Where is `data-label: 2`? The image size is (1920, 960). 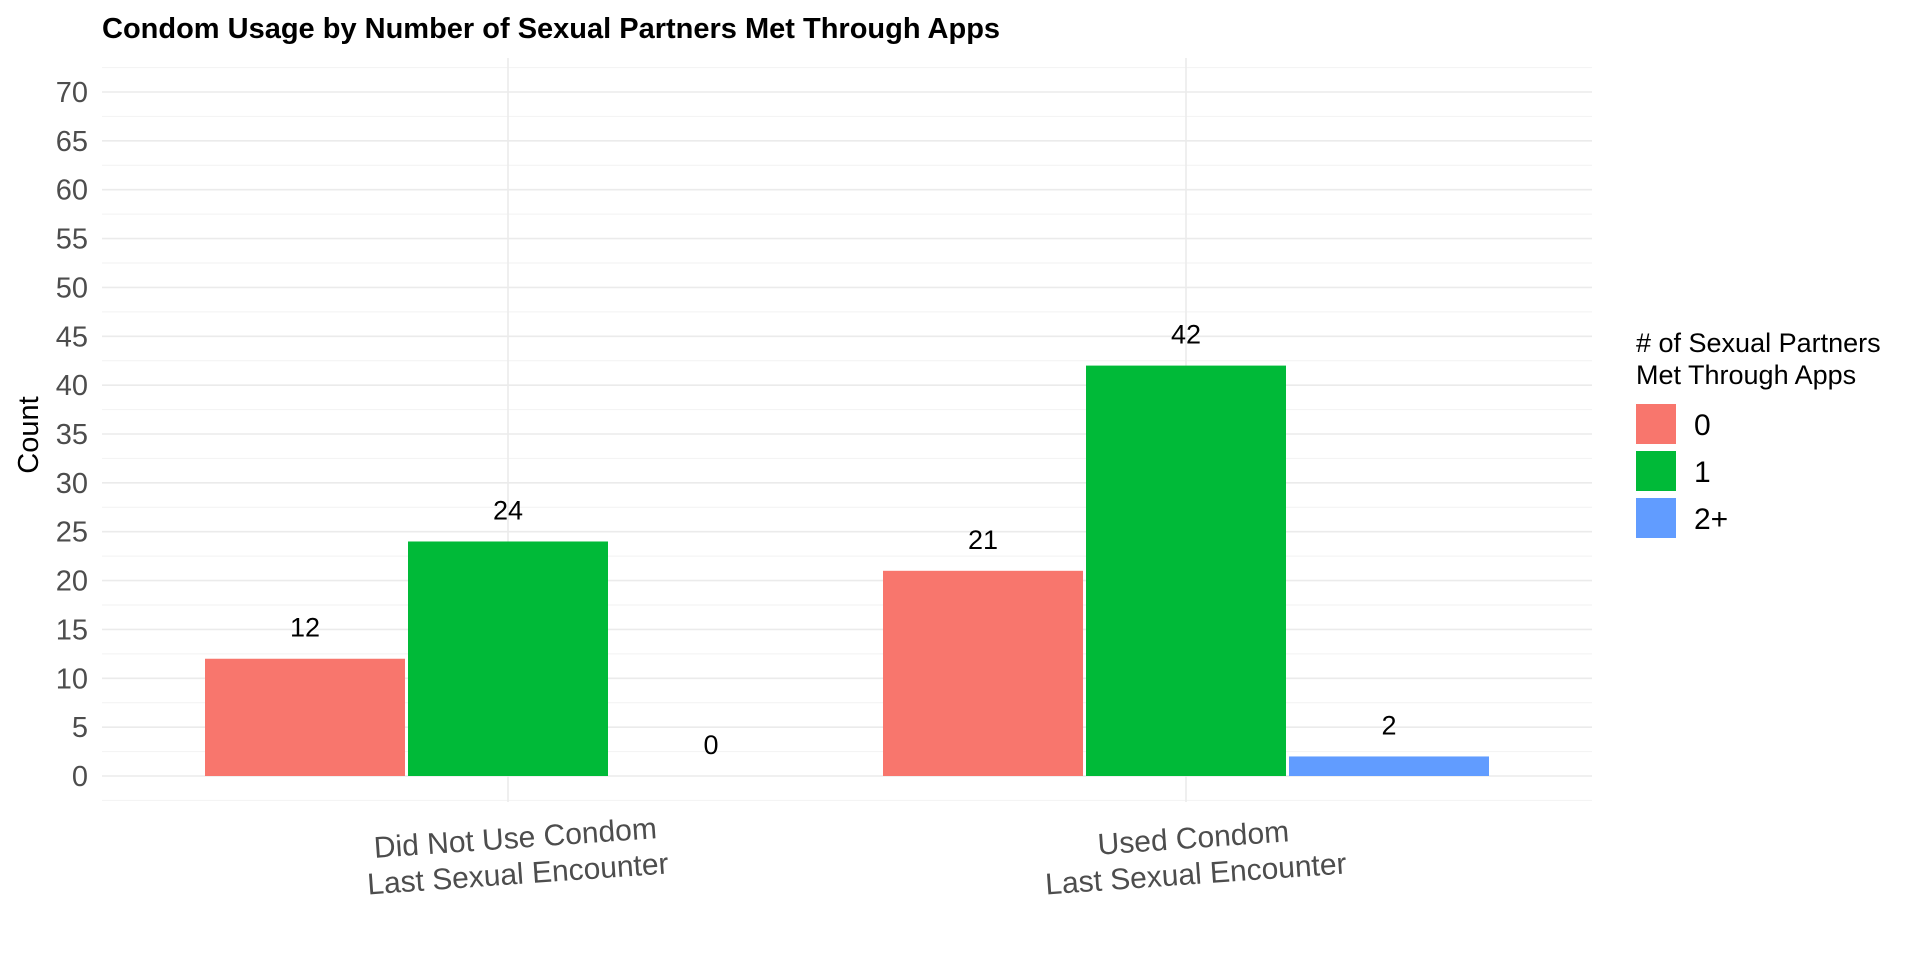 data-label: 2 is located at coordinates (1388, 725).